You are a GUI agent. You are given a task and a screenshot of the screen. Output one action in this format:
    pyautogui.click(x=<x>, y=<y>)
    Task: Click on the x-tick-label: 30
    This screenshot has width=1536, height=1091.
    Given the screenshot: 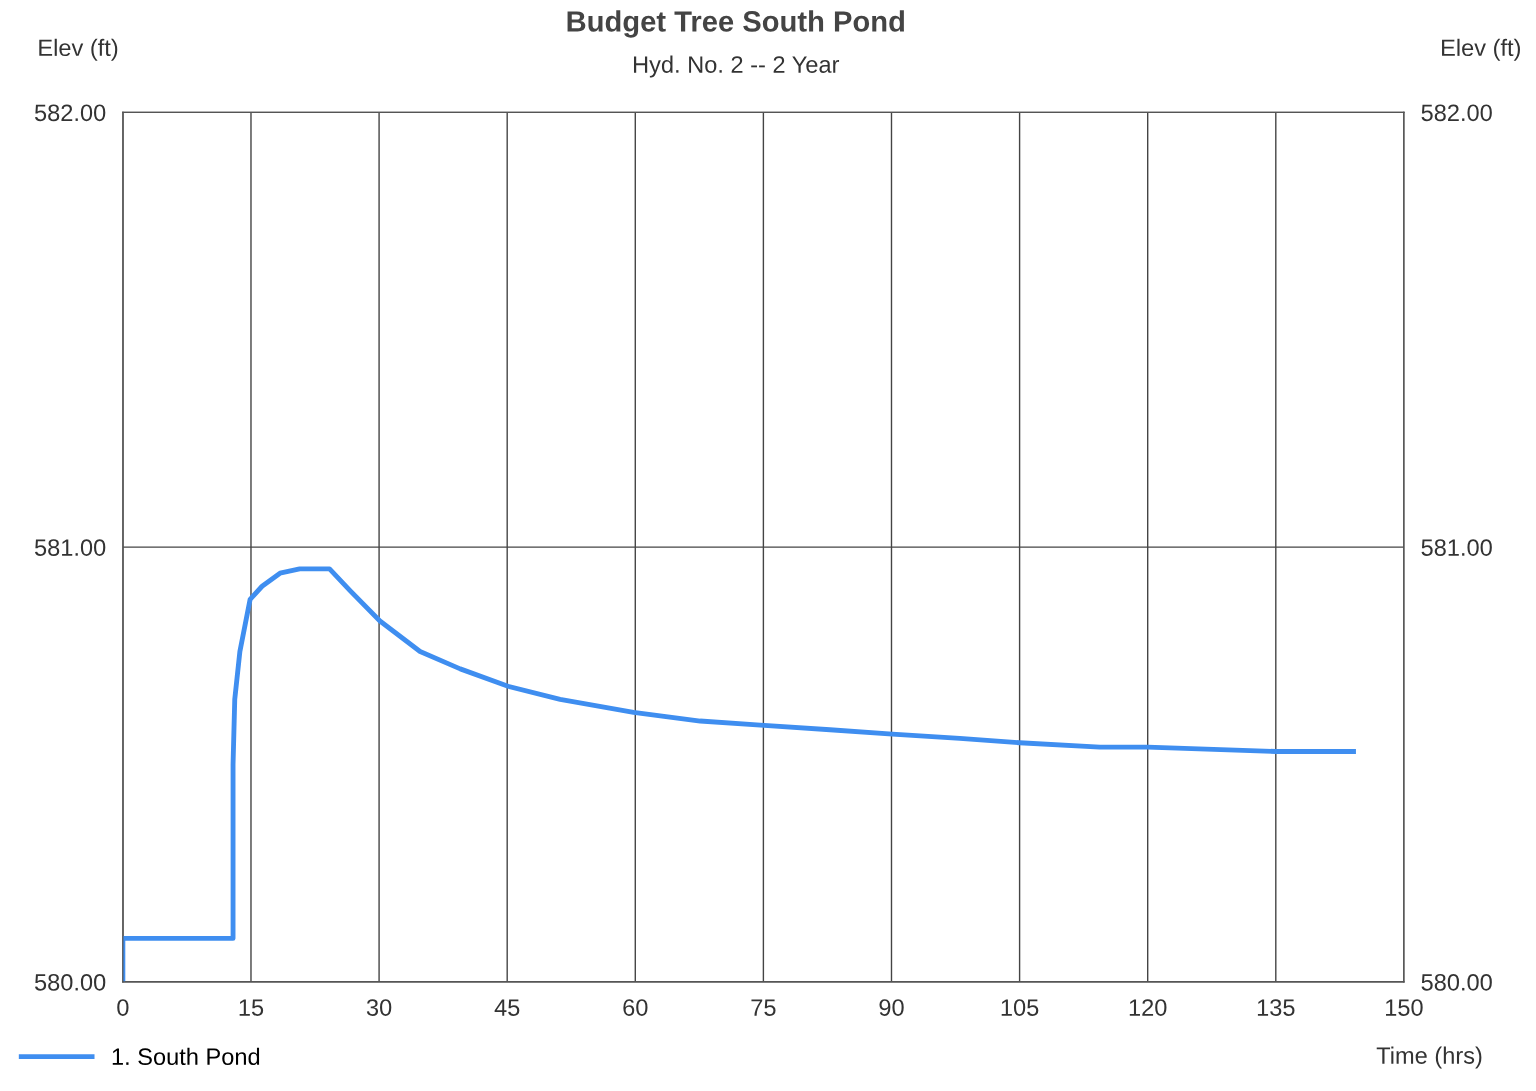 What is the action you would take?
    pyautogui.click(x=379, y=1007)
    